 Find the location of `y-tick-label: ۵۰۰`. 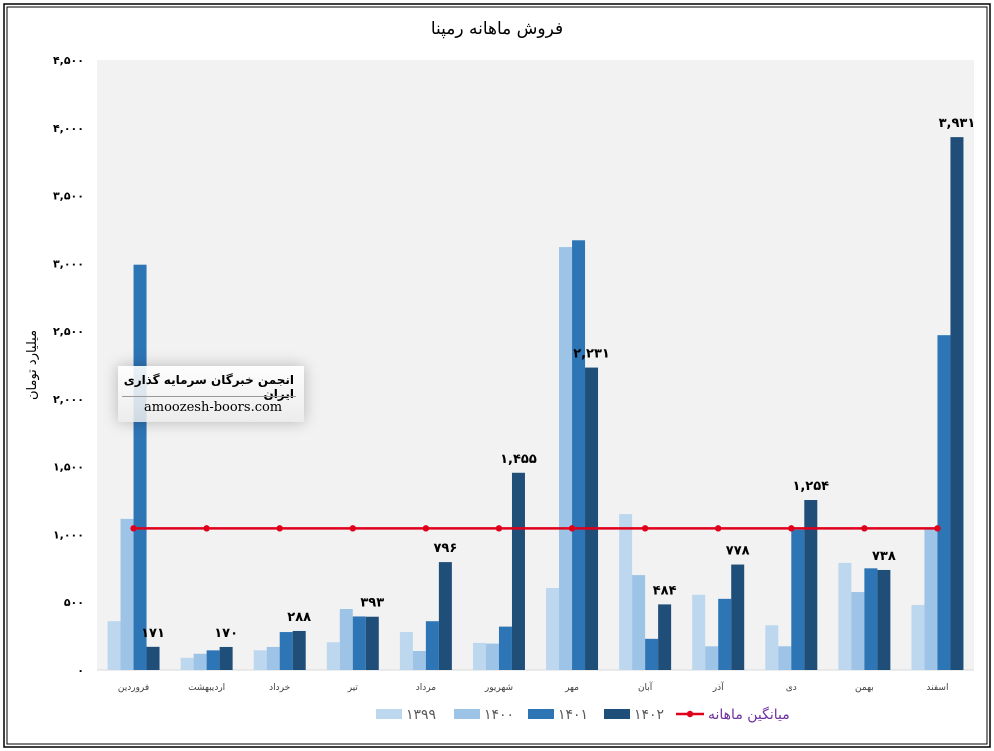

y-tick-label: ۵۰۰ is located at coordinates (74, 602).